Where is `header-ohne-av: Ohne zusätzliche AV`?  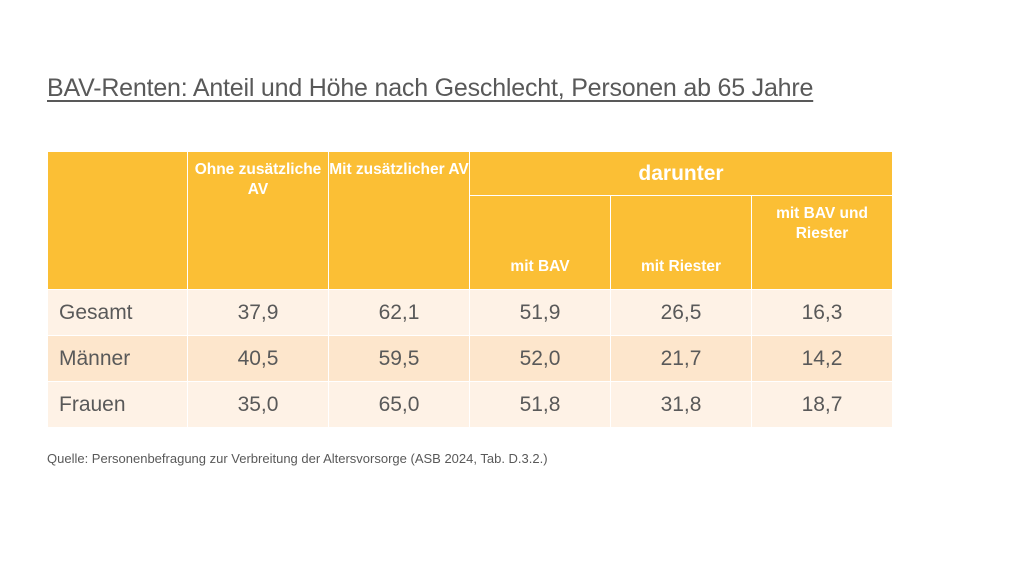 header-ohne-av: Ohne zusätzliche AV is located at coordinates (258, 220).